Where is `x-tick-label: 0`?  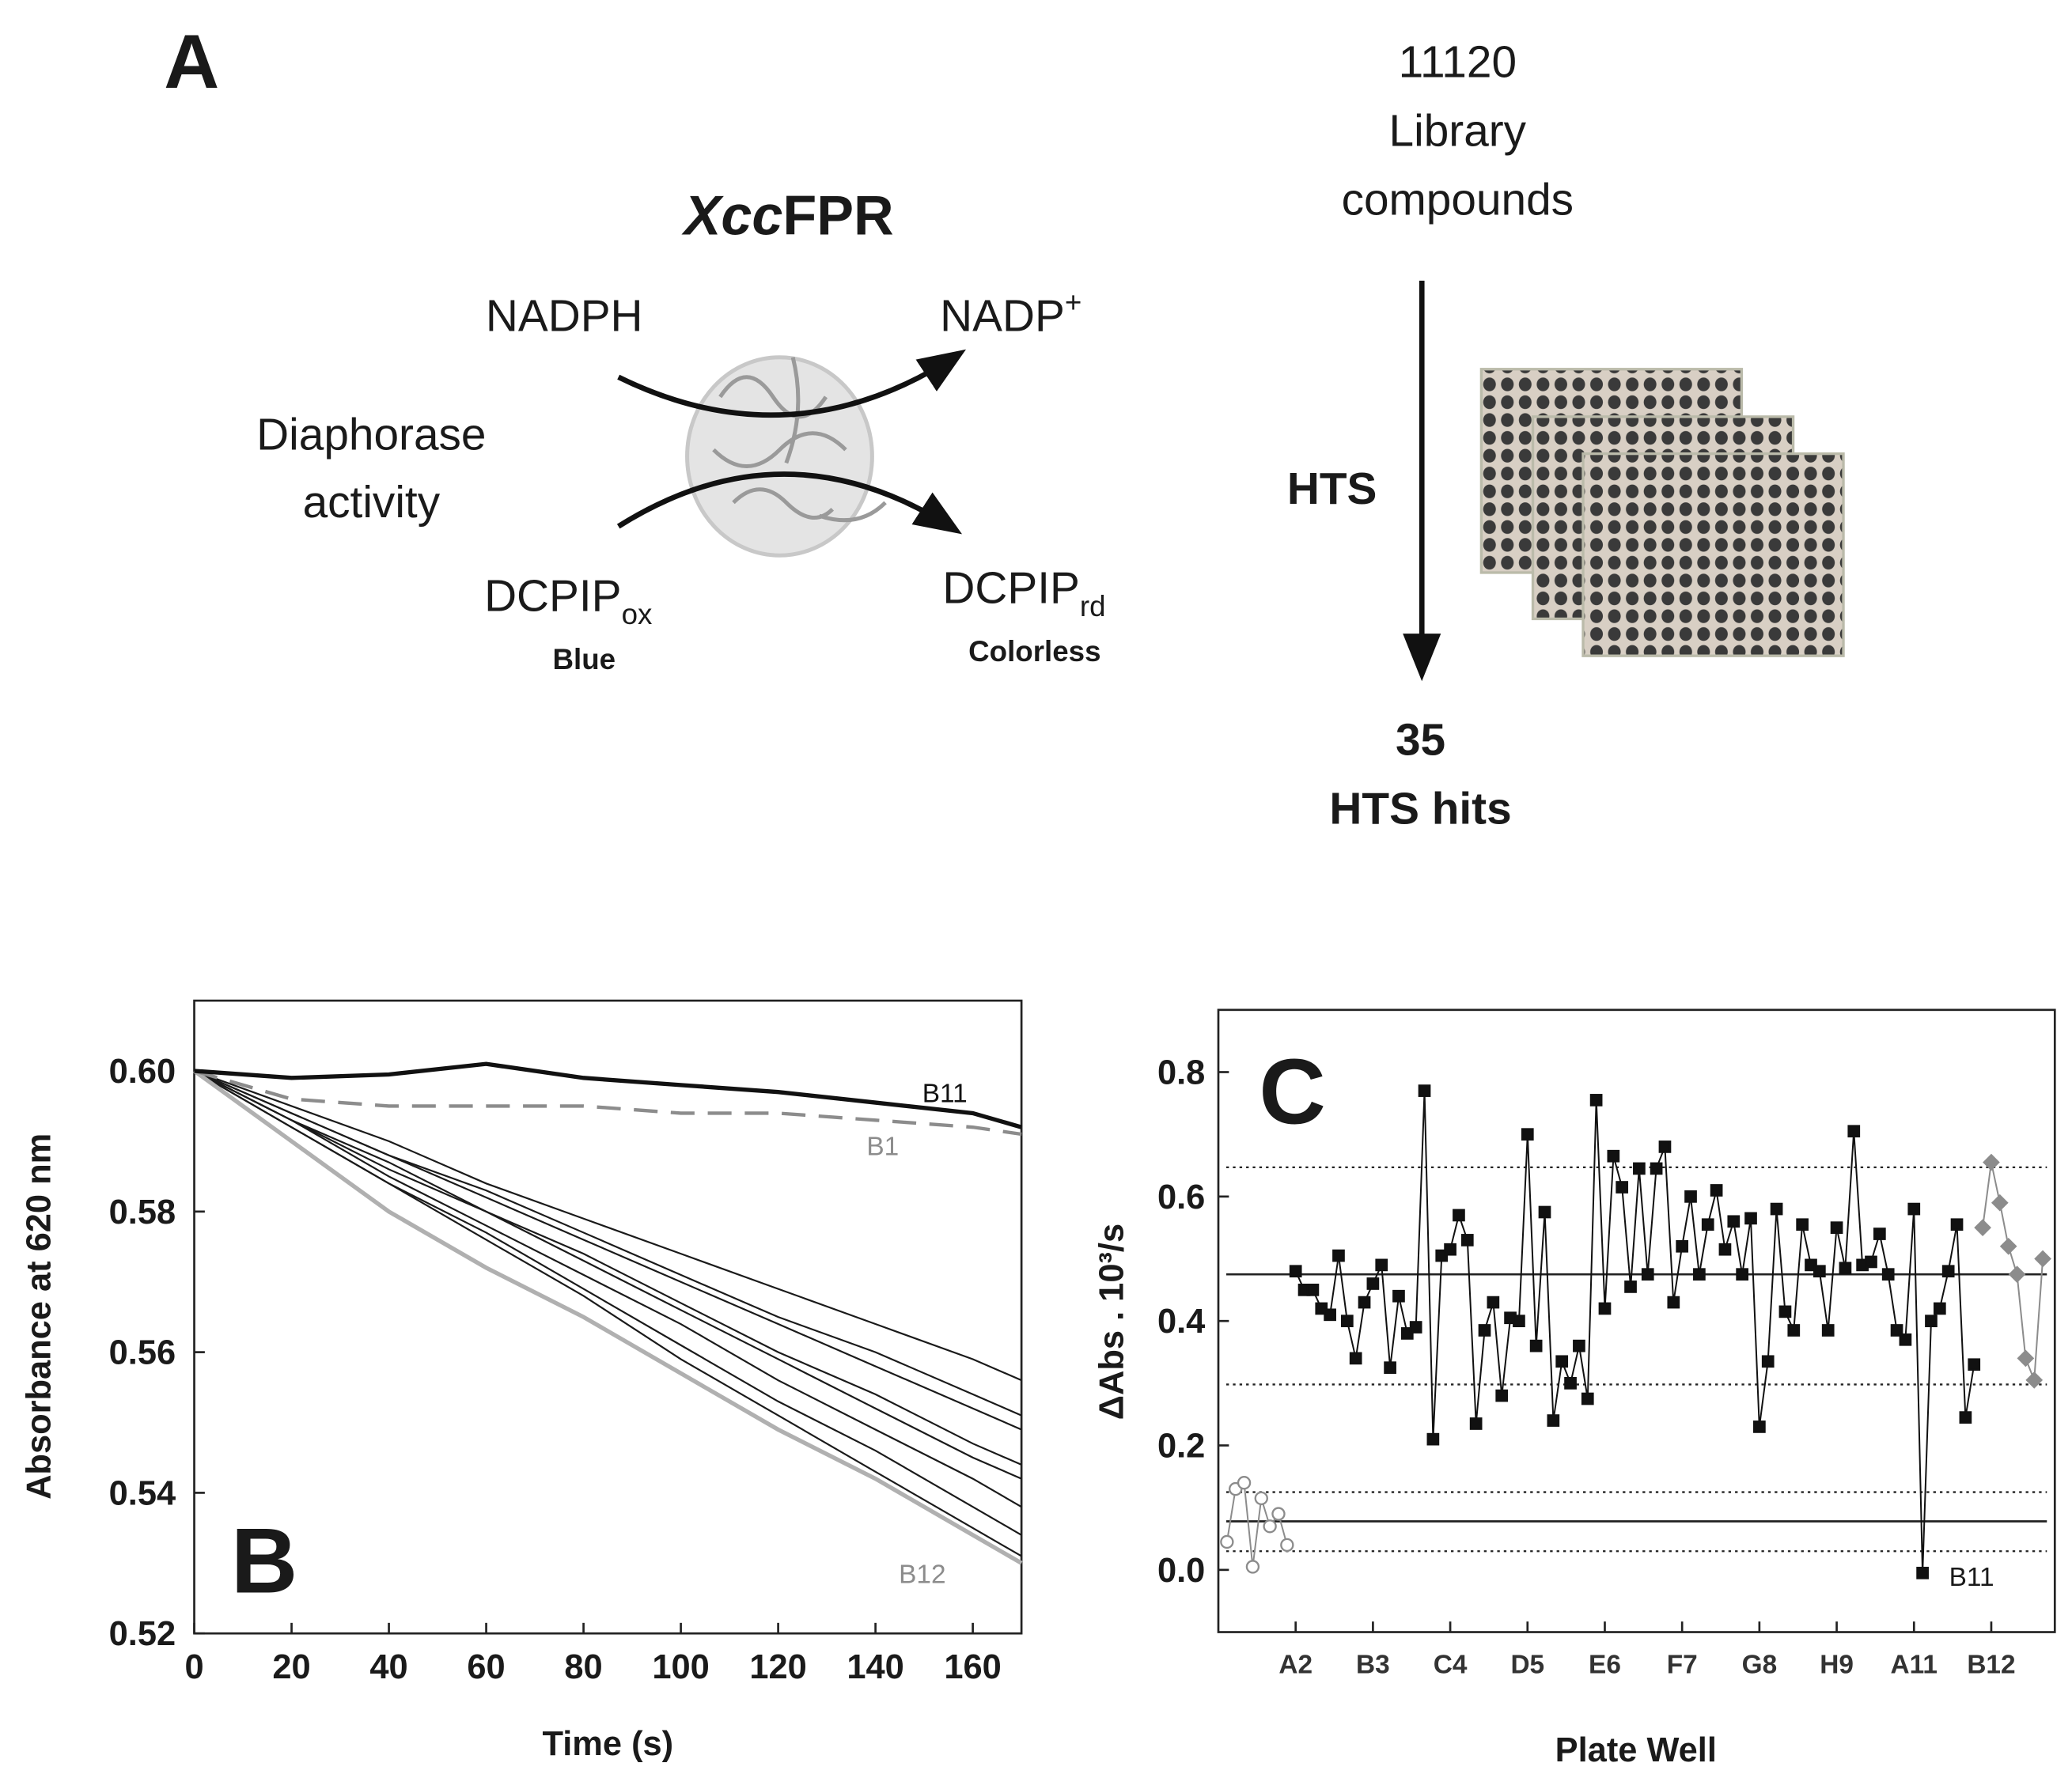
x-tick-label: 0 is located at coordinates (193, 1667).